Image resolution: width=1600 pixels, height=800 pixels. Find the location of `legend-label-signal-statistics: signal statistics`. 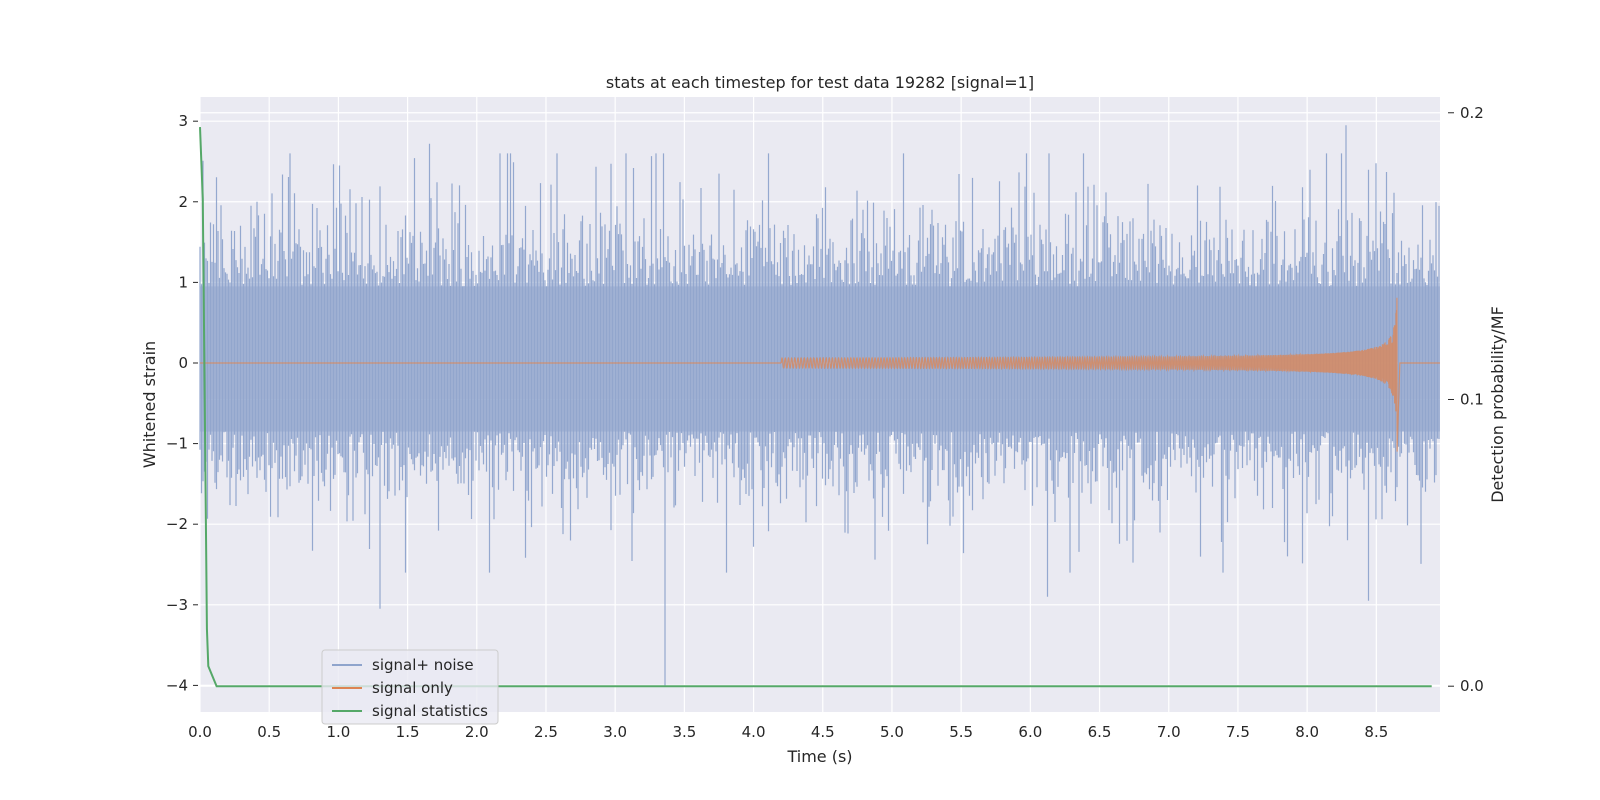

legend-label-signal-statistics: signal statistics is located at coordinates (430, 711).